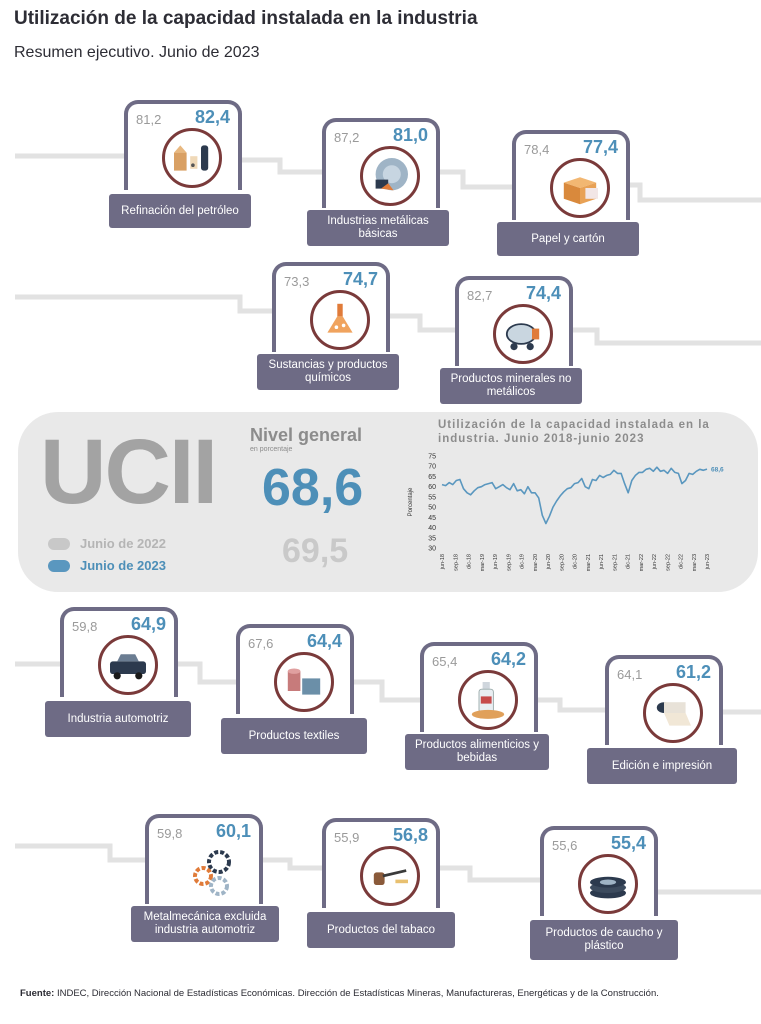 The image size is (761, 1024). I want to click on sector-label-textiles: Productos textiles, so click(294, 736).